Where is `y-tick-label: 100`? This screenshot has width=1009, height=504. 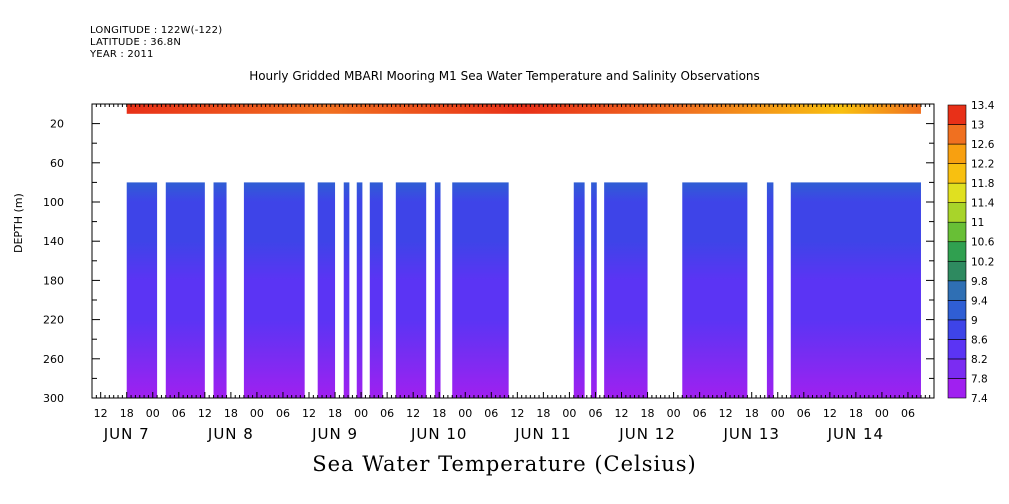
y-tick-label: 100 is located at coordinates (53, 202).